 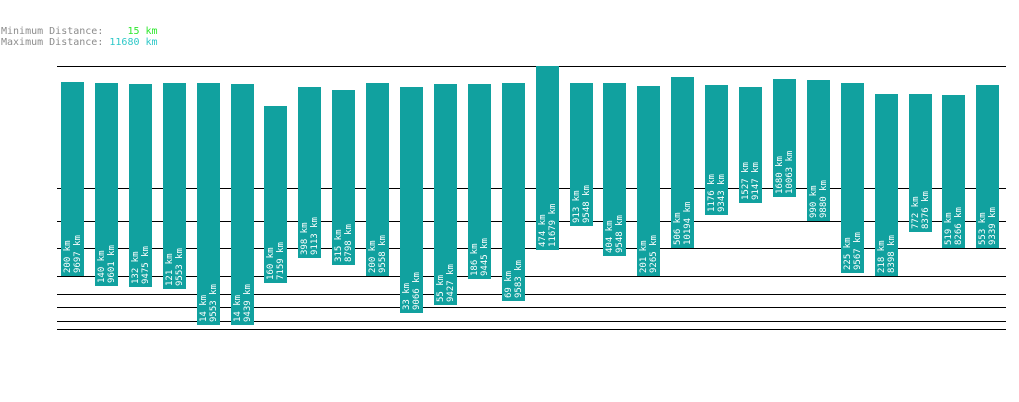 I want to click on bar-label-min: 69 km, so click(x=509, y=284).